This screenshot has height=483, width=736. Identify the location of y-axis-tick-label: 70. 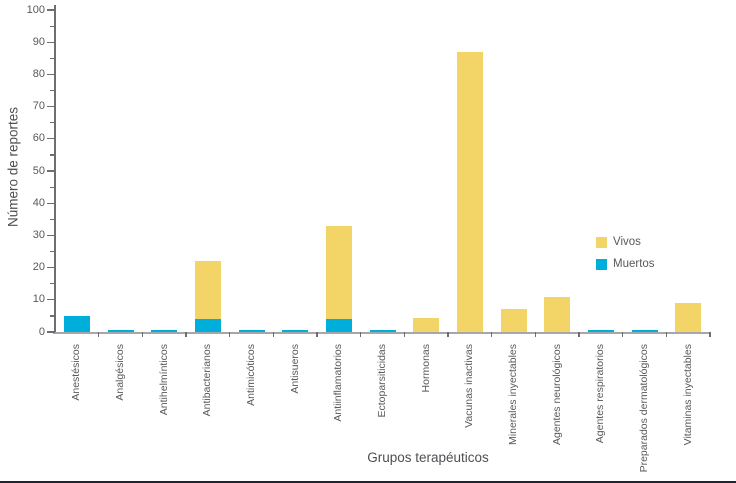
(38, 106).